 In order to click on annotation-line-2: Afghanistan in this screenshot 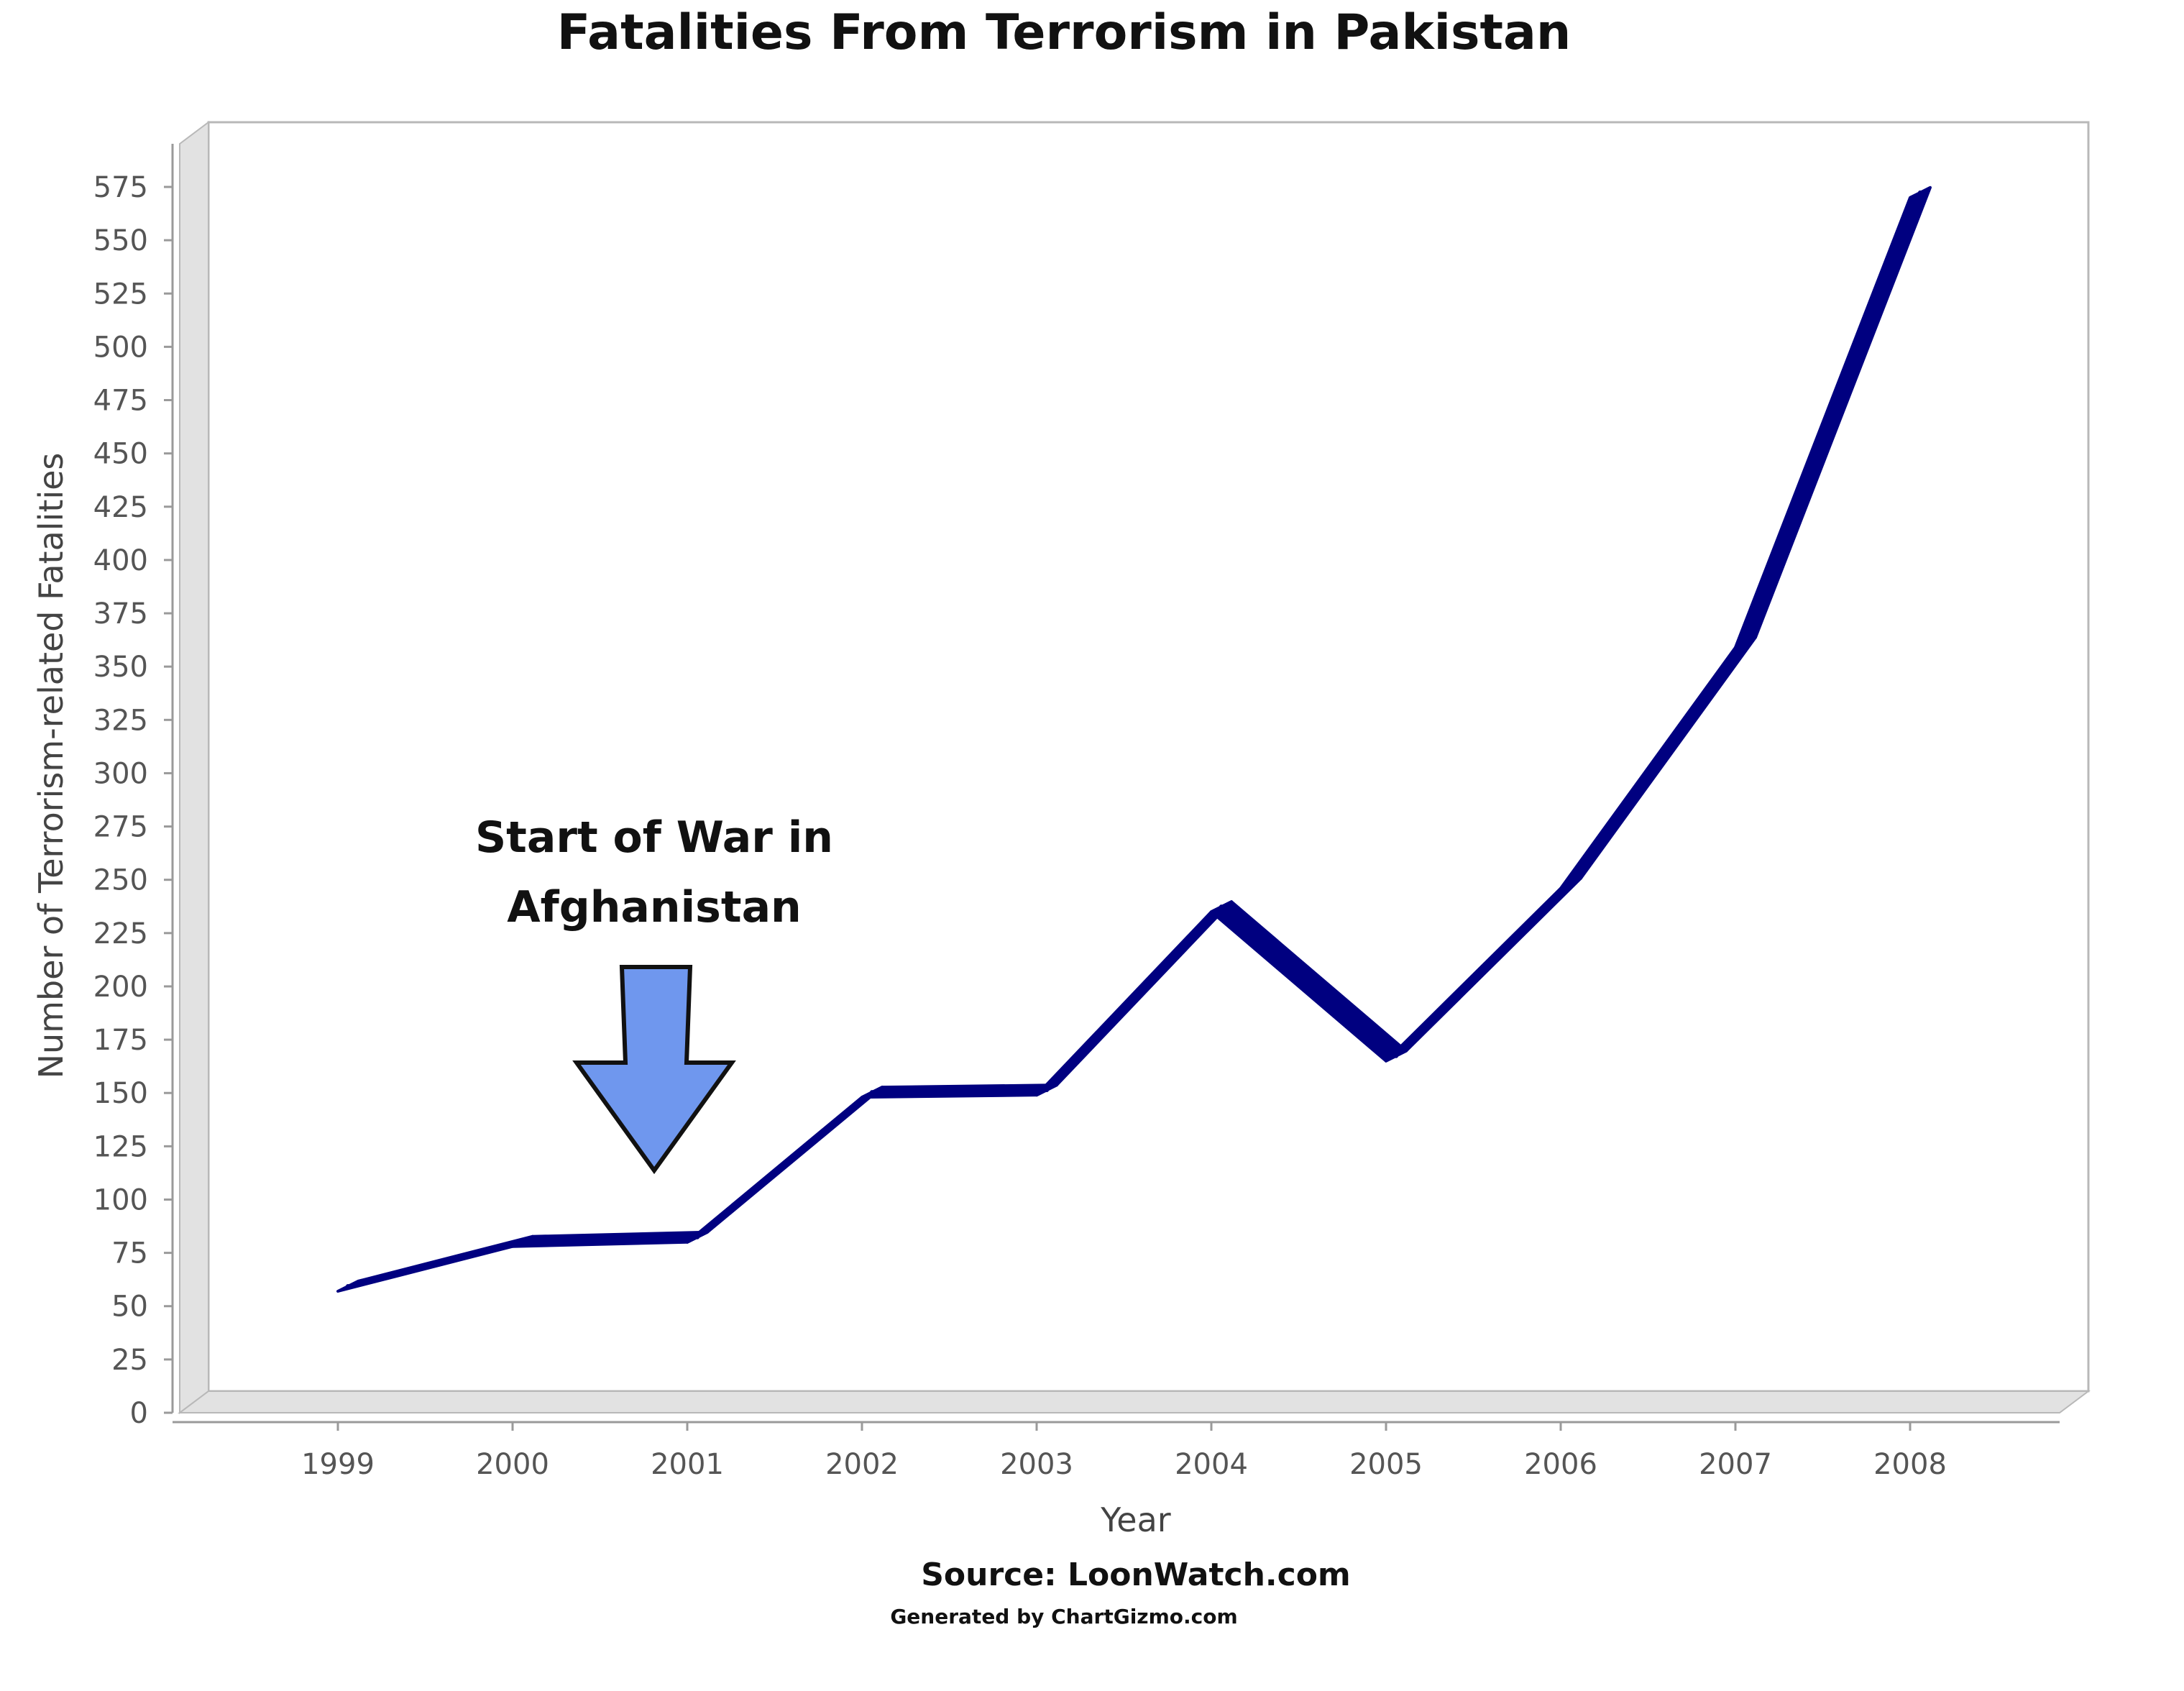, I will do `click(654, 907)`.